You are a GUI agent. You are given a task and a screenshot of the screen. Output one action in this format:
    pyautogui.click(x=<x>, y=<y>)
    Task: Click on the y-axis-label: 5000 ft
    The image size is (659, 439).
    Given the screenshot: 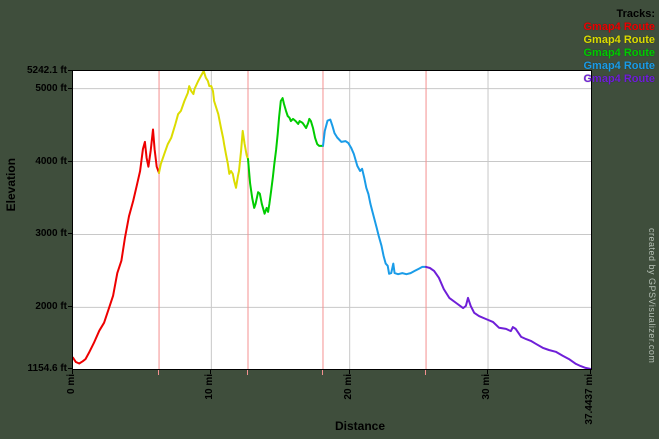 What is the action you would take?
    pyautogui.click(x=51, y=88)
    